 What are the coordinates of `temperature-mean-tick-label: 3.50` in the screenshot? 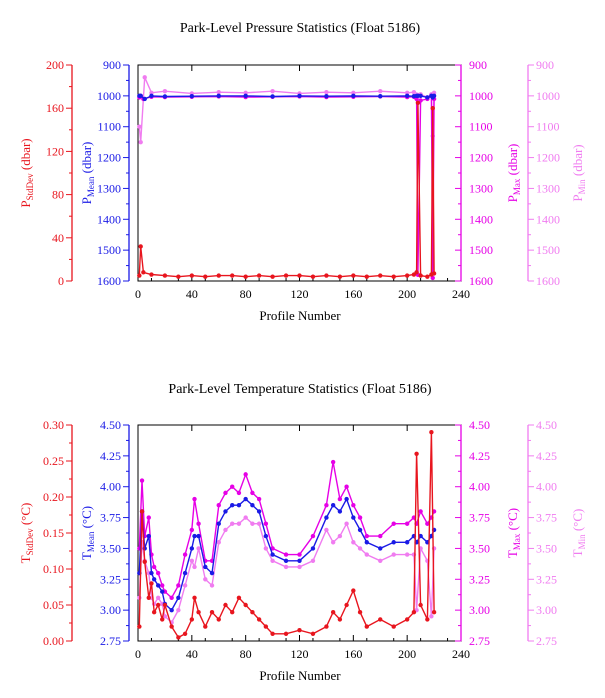 It's located at (110, 548).